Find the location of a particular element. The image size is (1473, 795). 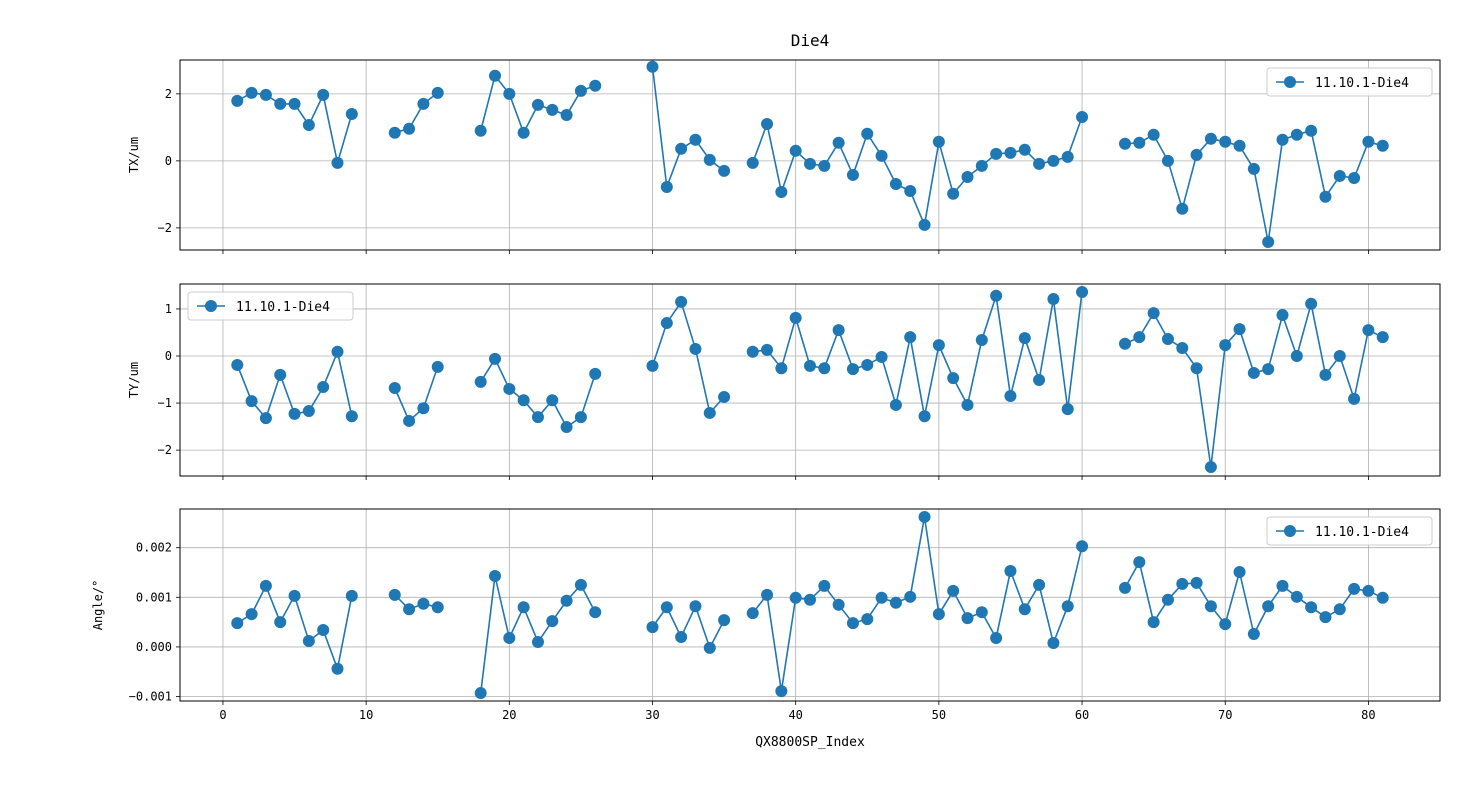

y-tick-label: 0 is located at coordinates (168, 161).